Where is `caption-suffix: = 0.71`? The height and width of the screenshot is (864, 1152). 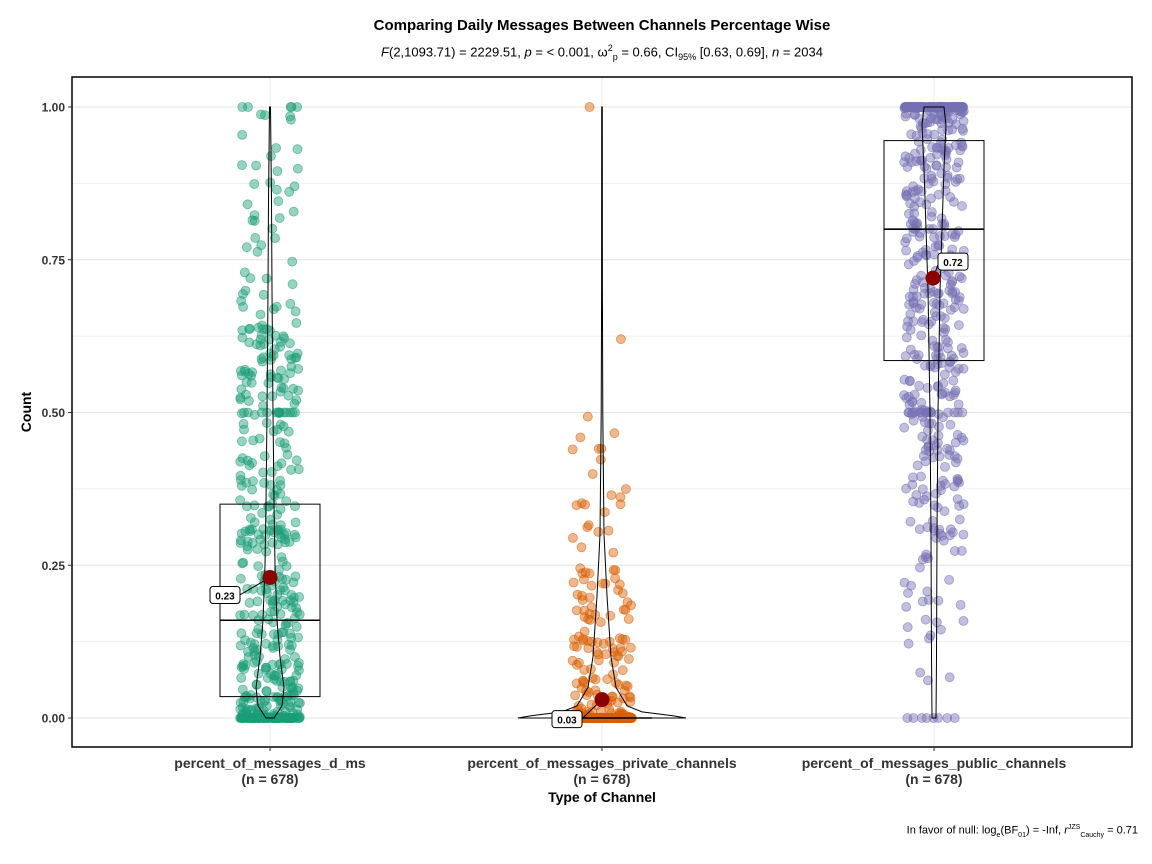 caption-suffix: = 0.71 is located at coordinates (1121, 830).